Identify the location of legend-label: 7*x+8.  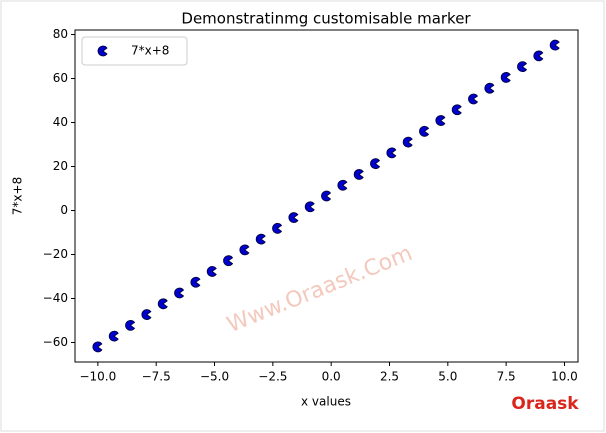
(150, 51).